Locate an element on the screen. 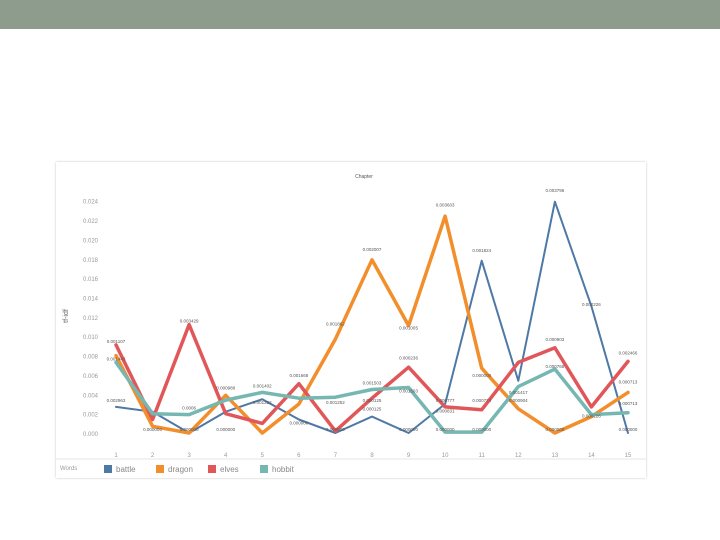 The image size is (720, 540). data-label: 0.001417 is located at coordinates (518, 392).